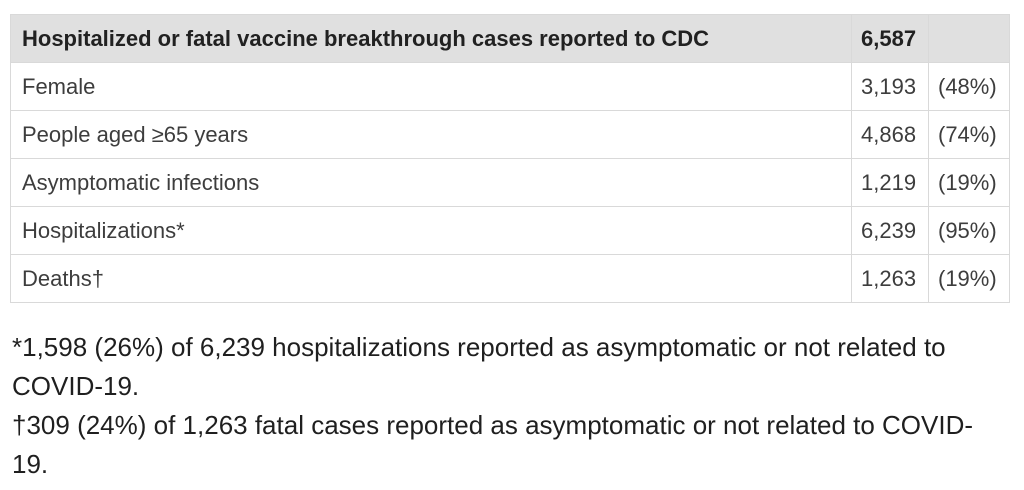  What do you see at coordinates (431, 278) in the screenshot?
I see `row-label-cell: Deaths†` at bounding box center [431, 278].